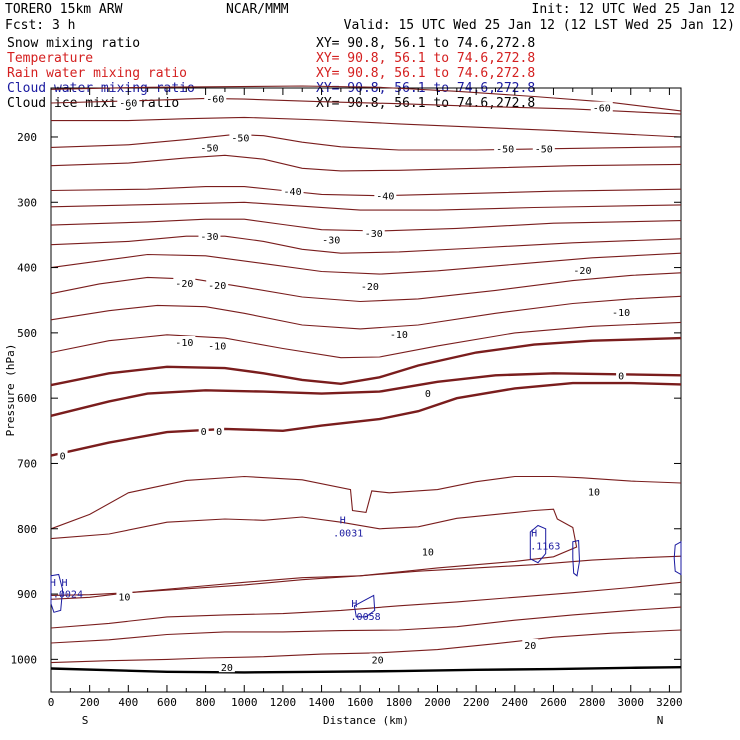  What do you see at coordinates (592, 702) in the screenshot?
I see `x-tick-label: 2800` at bounding box center [592, 702].